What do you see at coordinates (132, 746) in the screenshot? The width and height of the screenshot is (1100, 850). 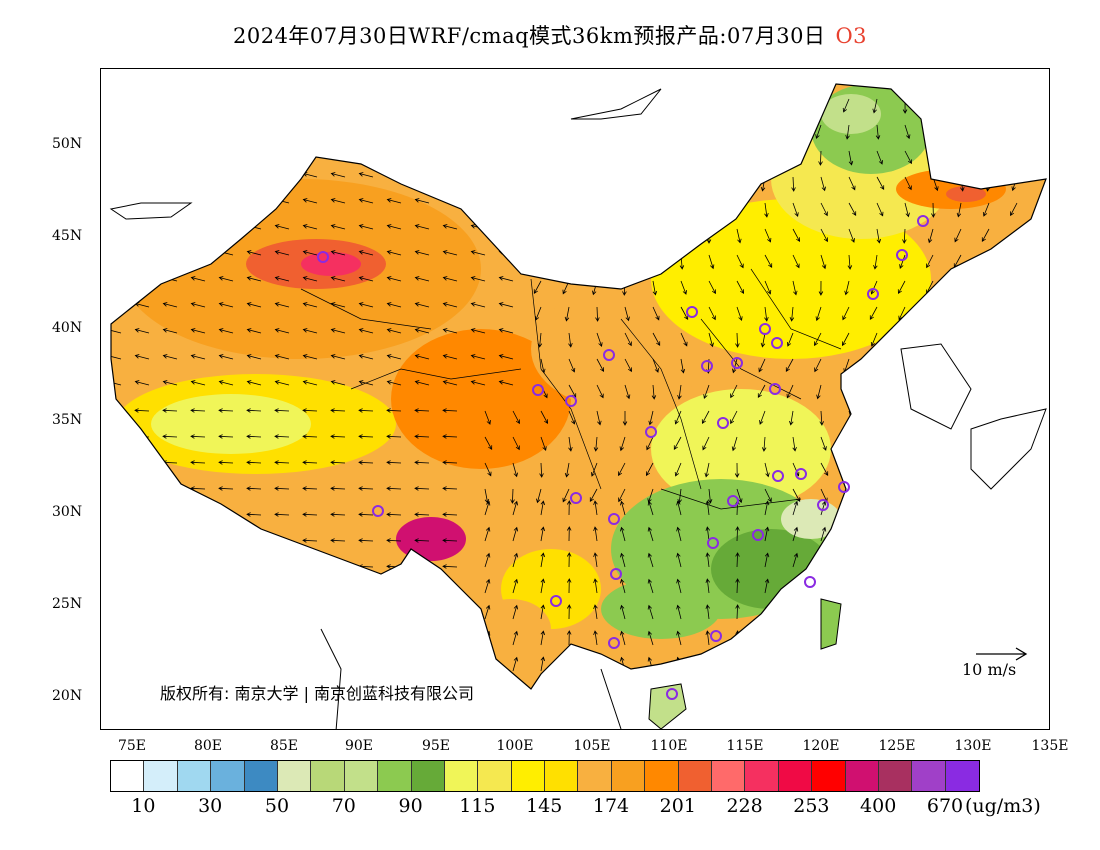 I see `lon-label: 75E` at bounding box center [132, 746].